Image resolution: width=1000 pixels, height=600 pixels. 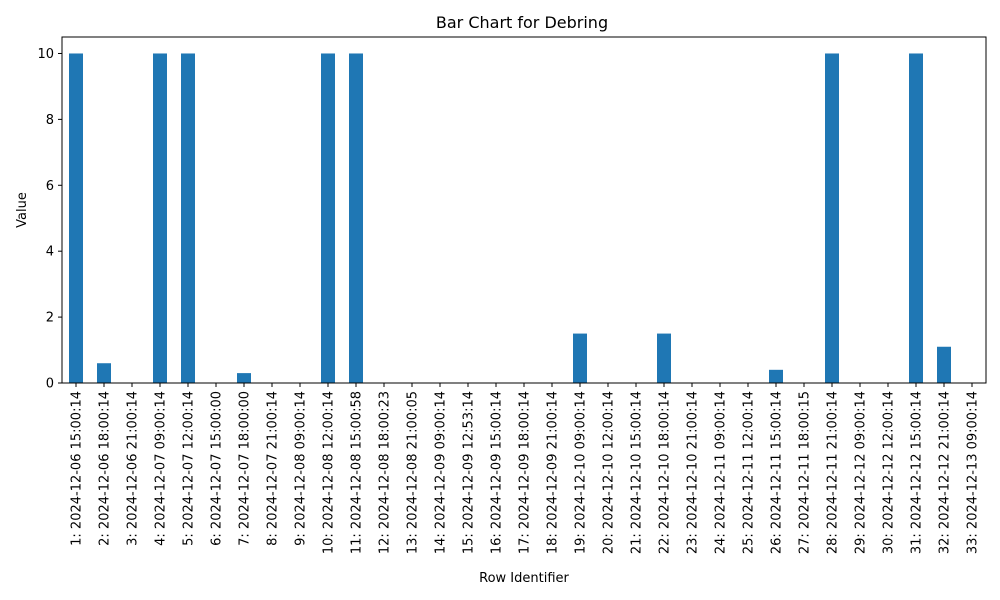 What do you see at coordinates (721, 472) in the screenshot?
I see `x-tick-label: 24: 2024-12-11 09:00:14` at bounding box center [721, 472].